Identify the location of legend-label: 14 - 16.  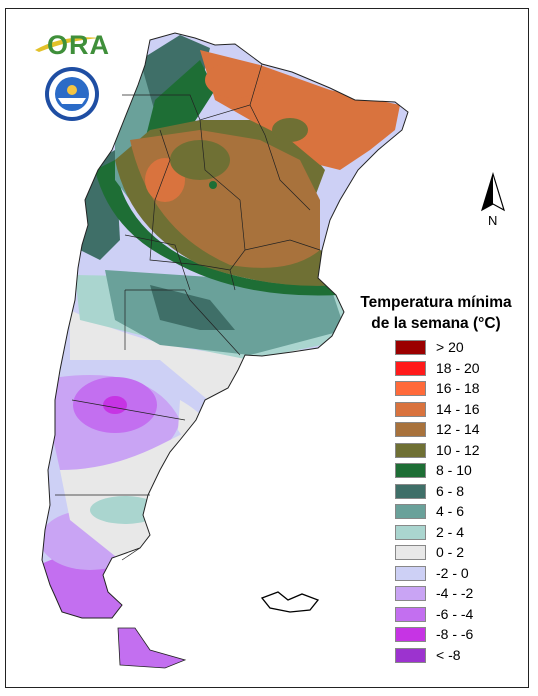
(458, 408).